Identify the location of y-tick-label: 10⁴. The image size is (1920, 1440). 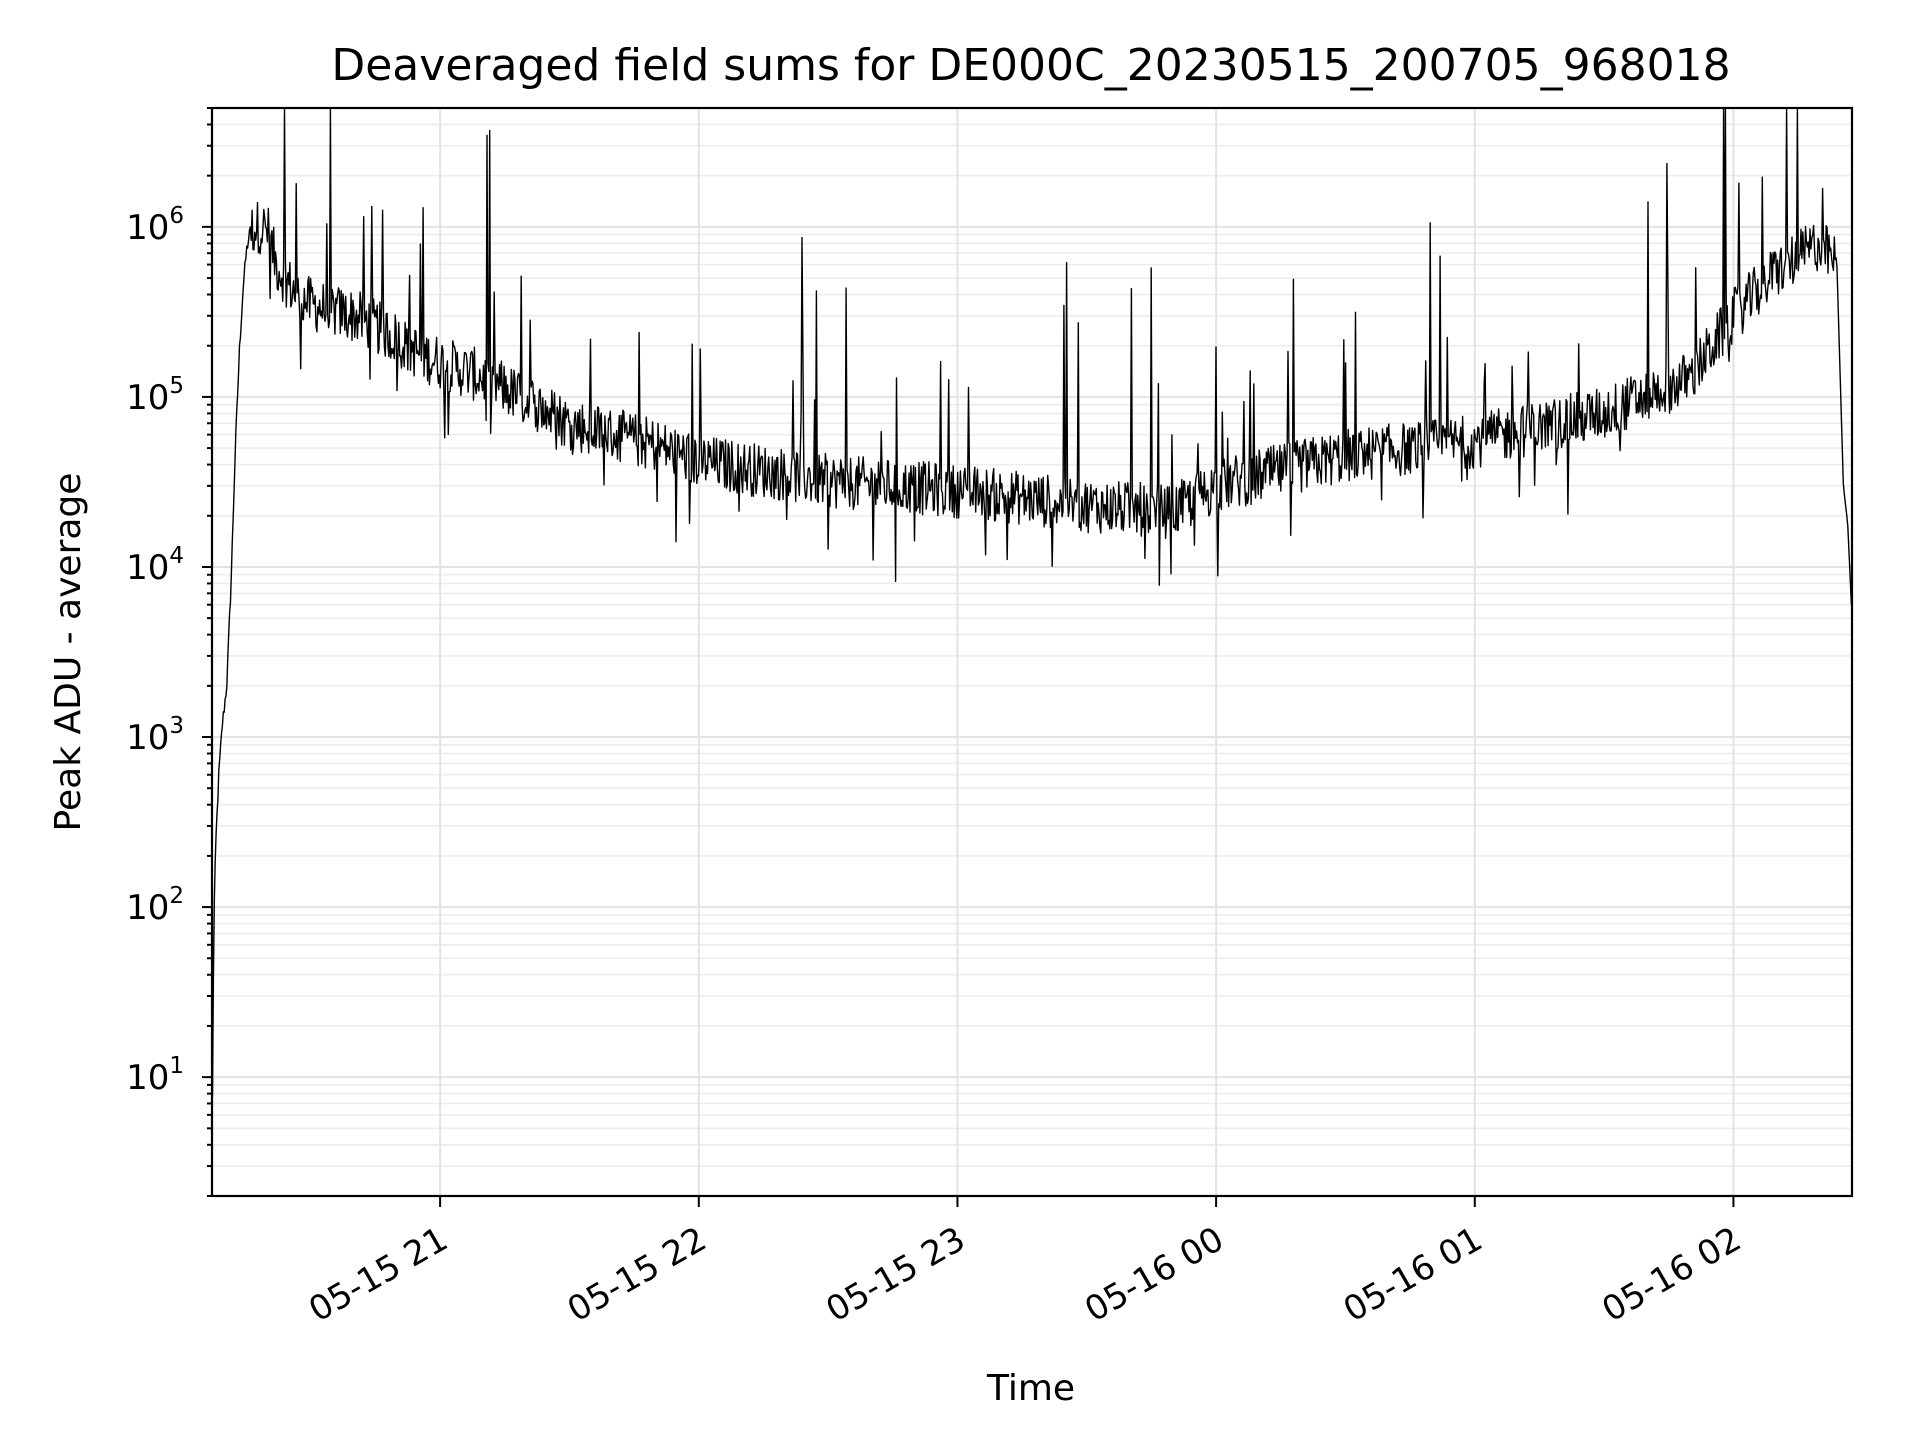
(155, 565).